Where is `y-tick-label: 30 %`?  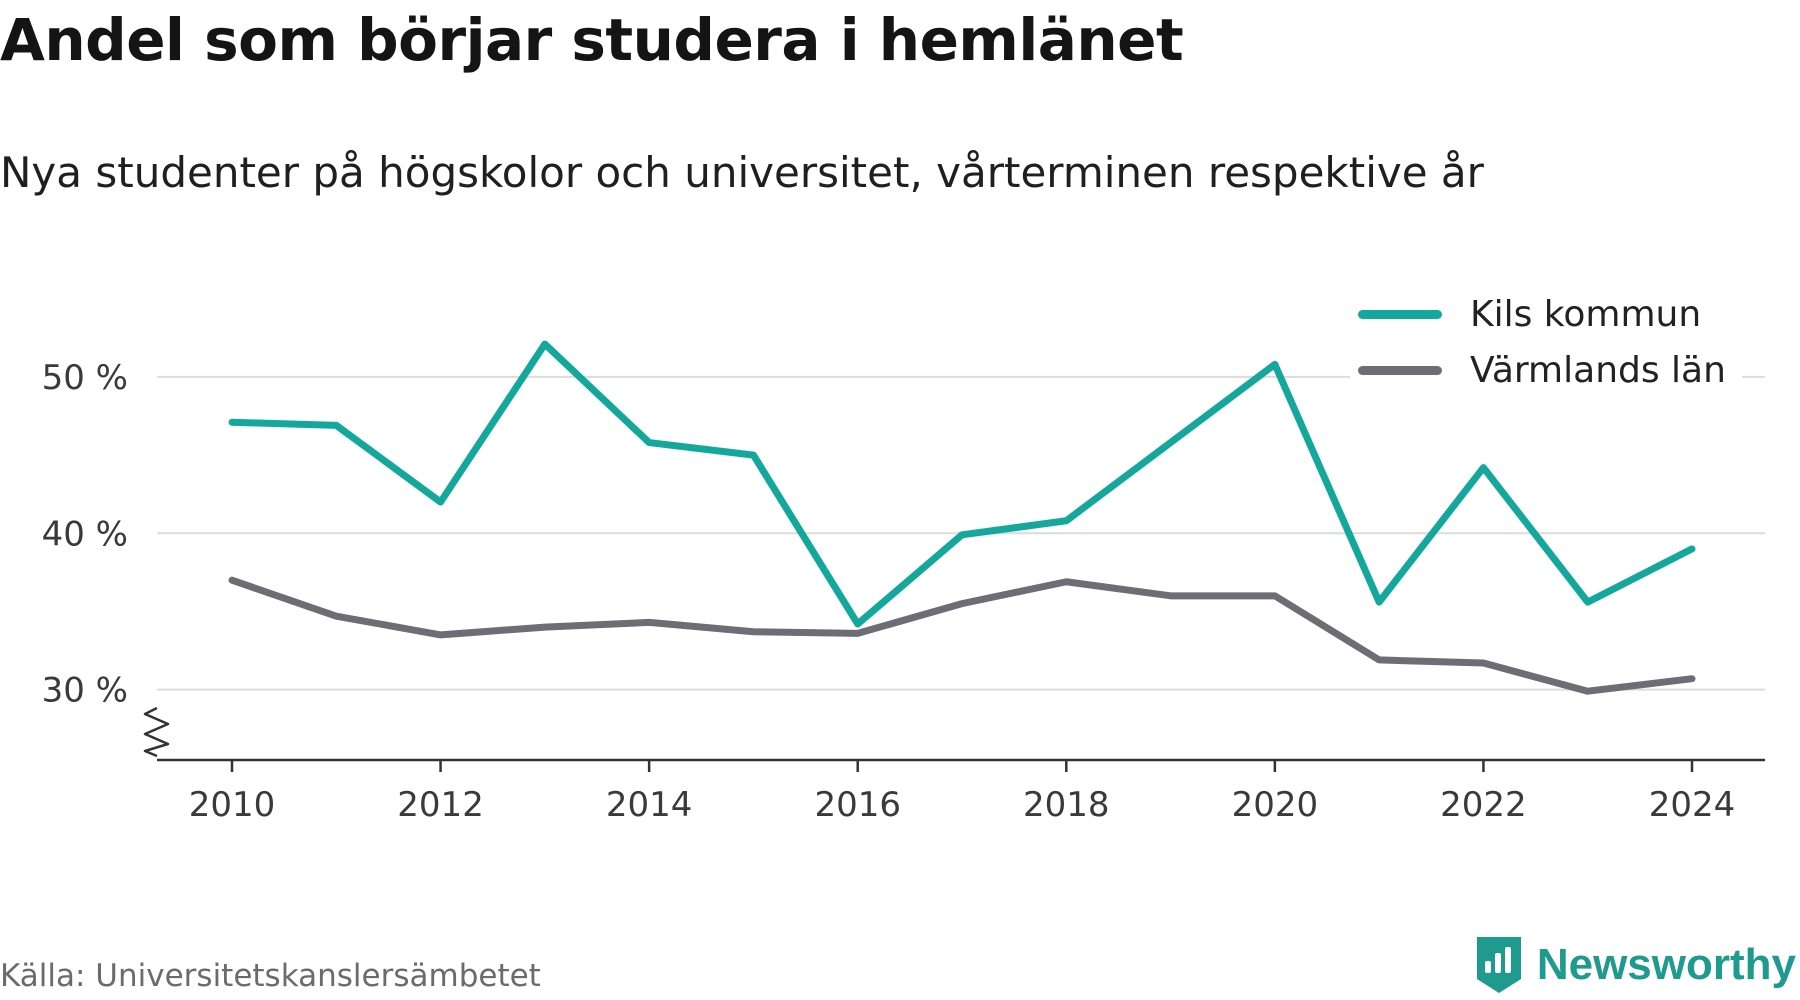 y-tick-label: 30 % is located at coordinates (85, 691).